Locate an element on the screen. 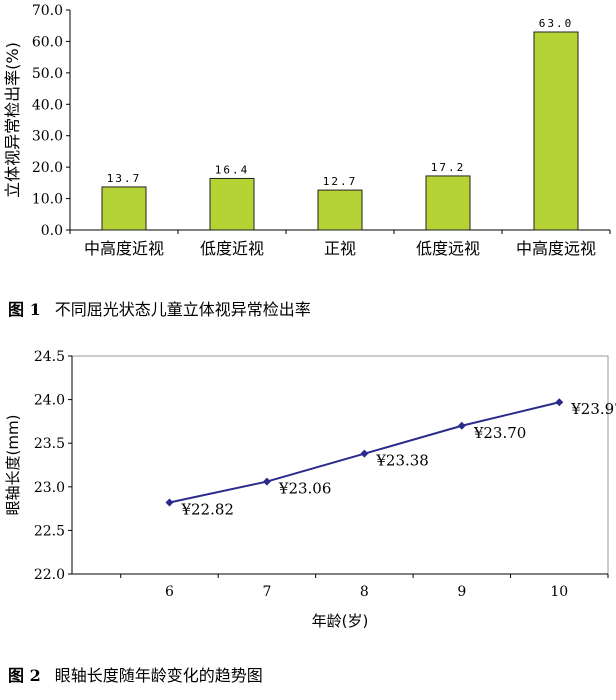  bar-data-label: 63.0 is located at coordinates (556, 23).